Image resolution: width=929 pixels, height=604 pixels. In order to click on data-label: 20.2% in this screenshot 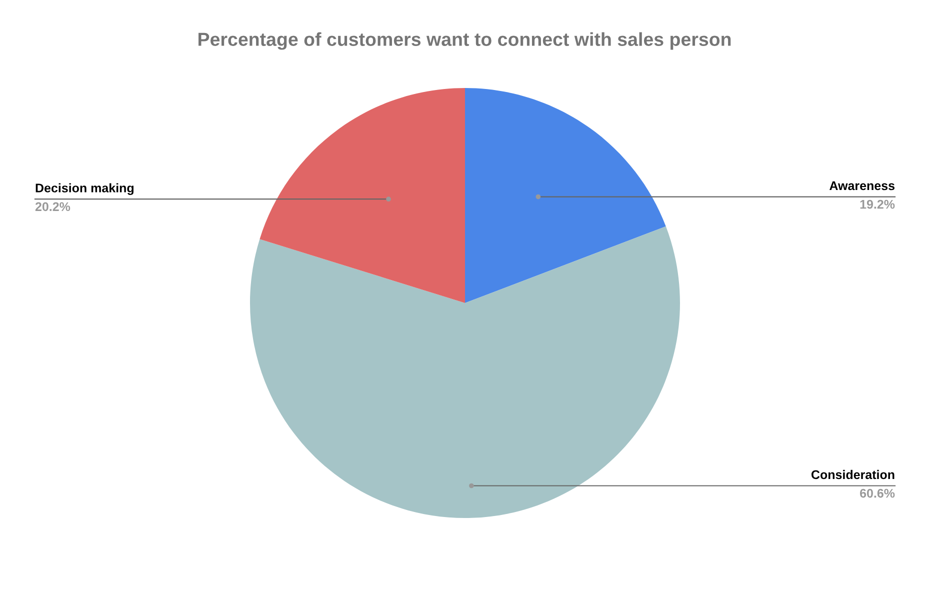, I will do `click(52, 207)`.